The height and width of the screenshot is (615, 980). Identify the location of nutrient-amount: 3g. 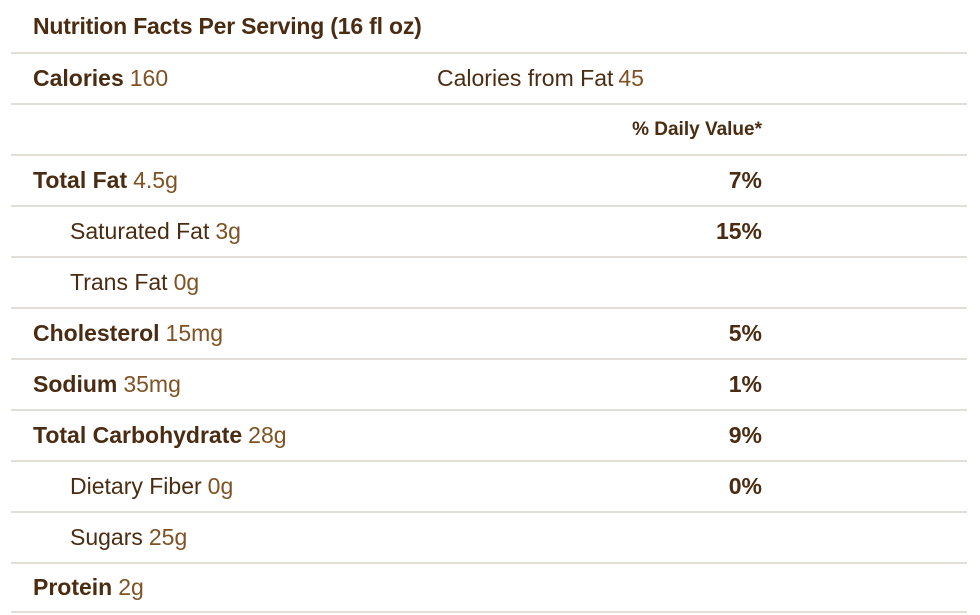
(228, 231).